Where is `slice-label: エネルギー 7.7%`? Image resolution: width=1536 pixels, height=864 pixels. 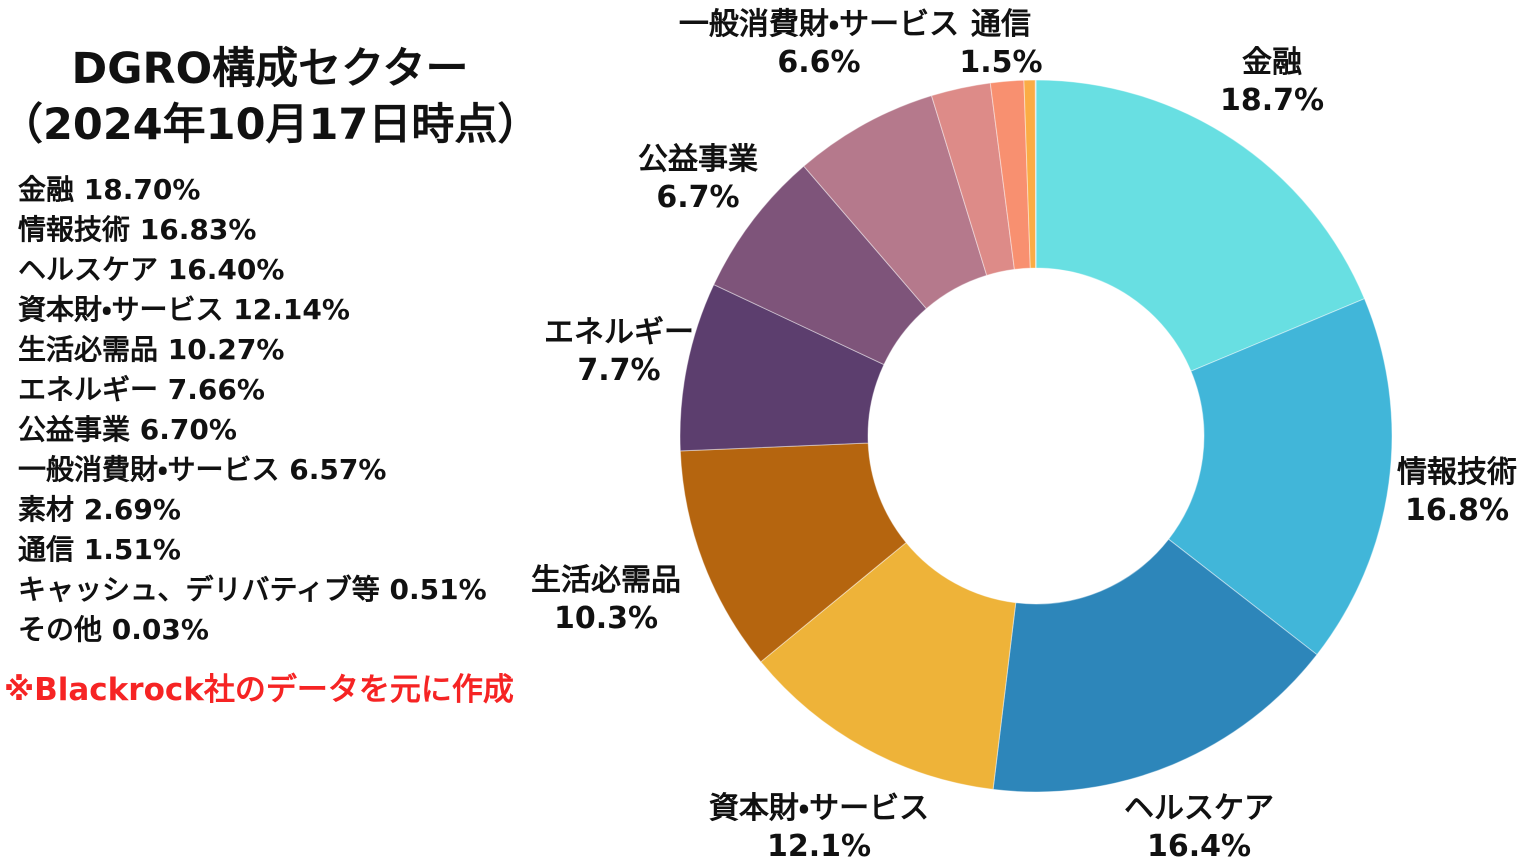 slice-label: エネルギー 7.7% is located at coordinates (619, 352).